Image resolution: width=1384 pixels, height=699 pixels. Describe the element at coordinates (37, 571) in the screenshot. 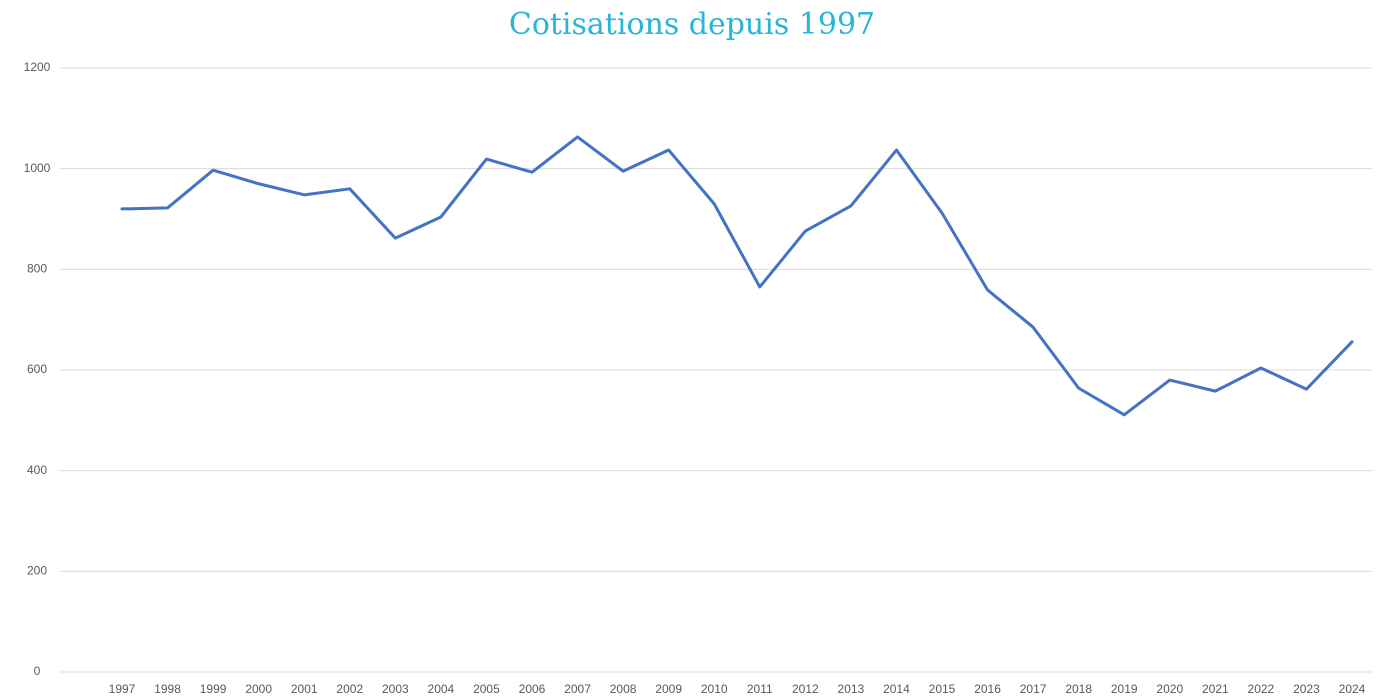

I see `y-tick-label: 200` at that location.